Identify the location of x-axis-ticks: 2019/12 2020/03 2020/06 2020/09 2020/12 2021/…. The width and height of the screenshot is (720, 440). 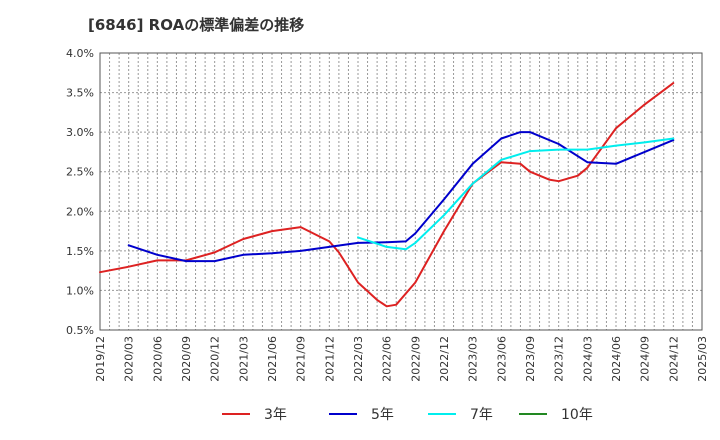
(401, 359).